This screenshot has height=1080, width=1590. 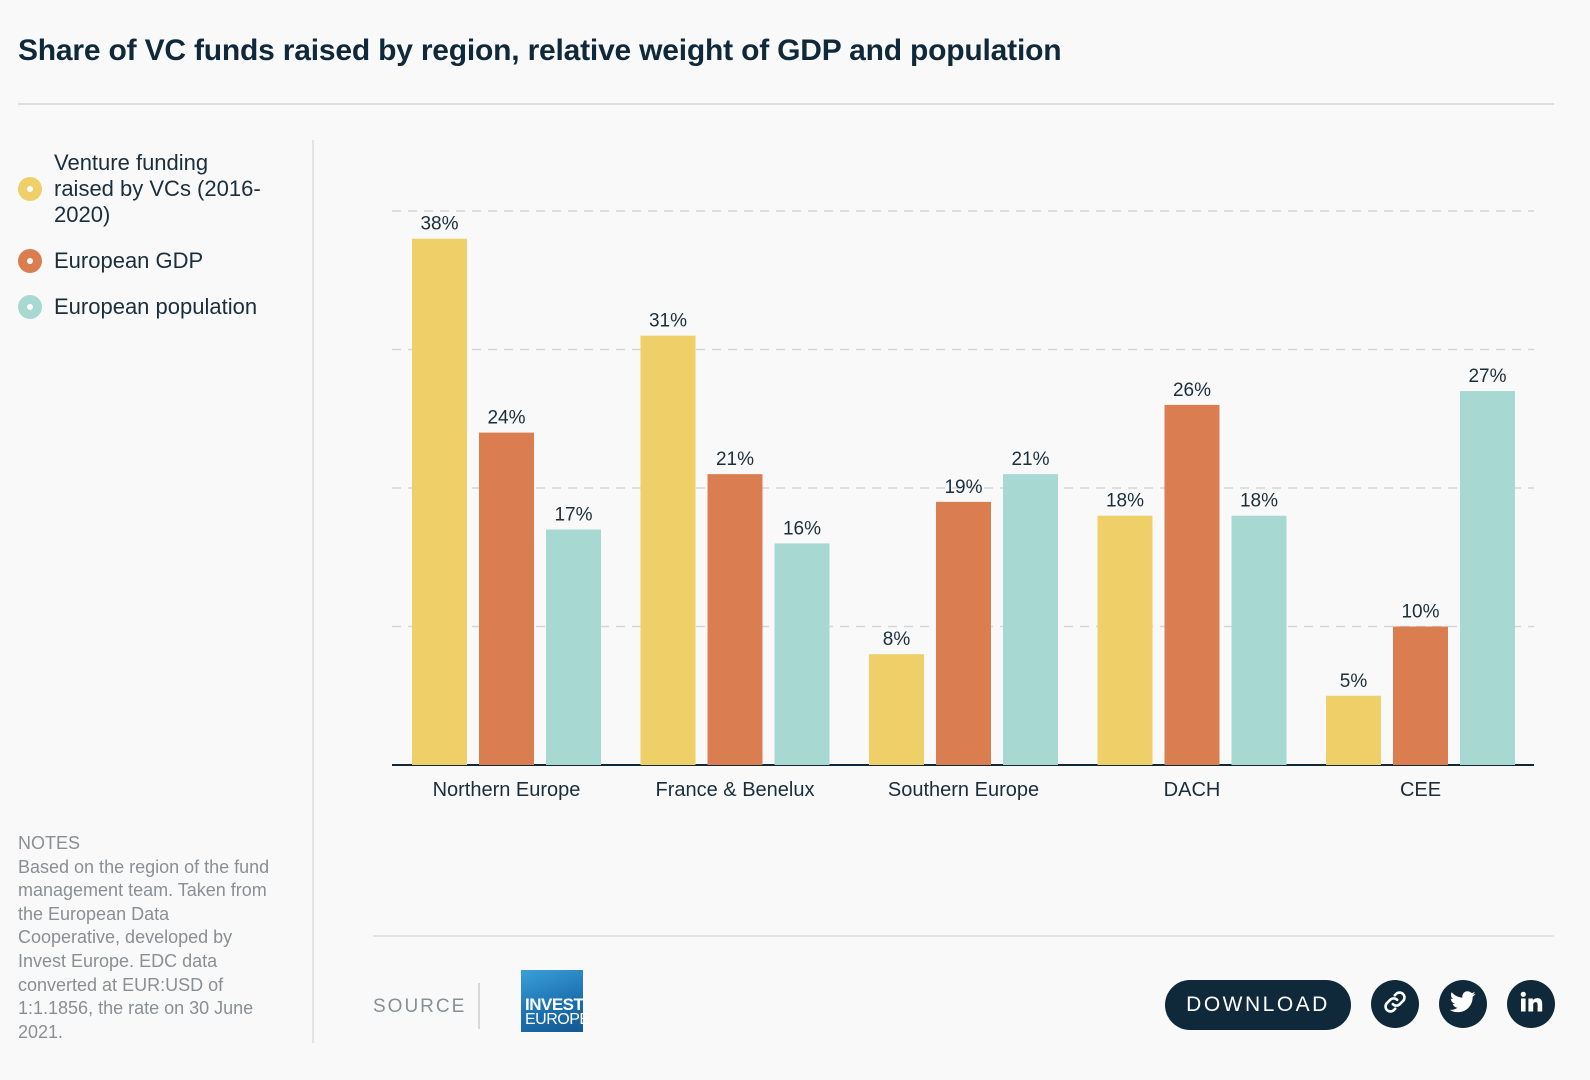 I want to click on bar-value-label: 5%, so click(x=1354, y=681).